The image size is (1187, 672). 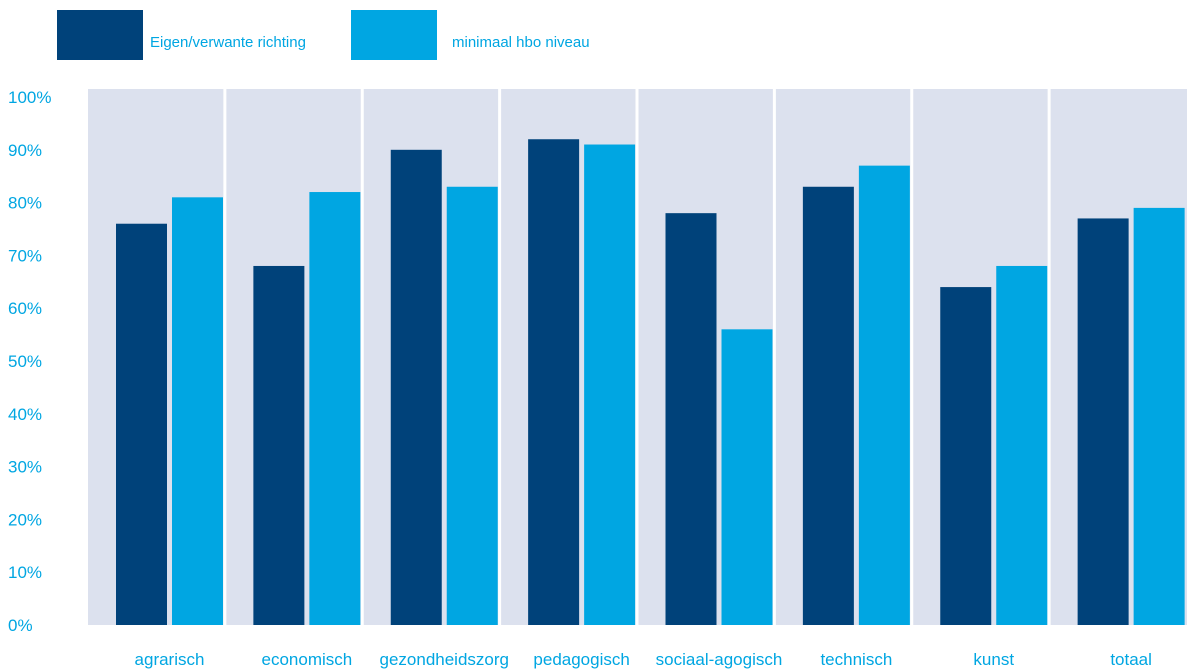 What do you see at coordinates (20, 625) in the screenshot?
I see `y-tick-label: 0%` at bounding box center [20, 625].